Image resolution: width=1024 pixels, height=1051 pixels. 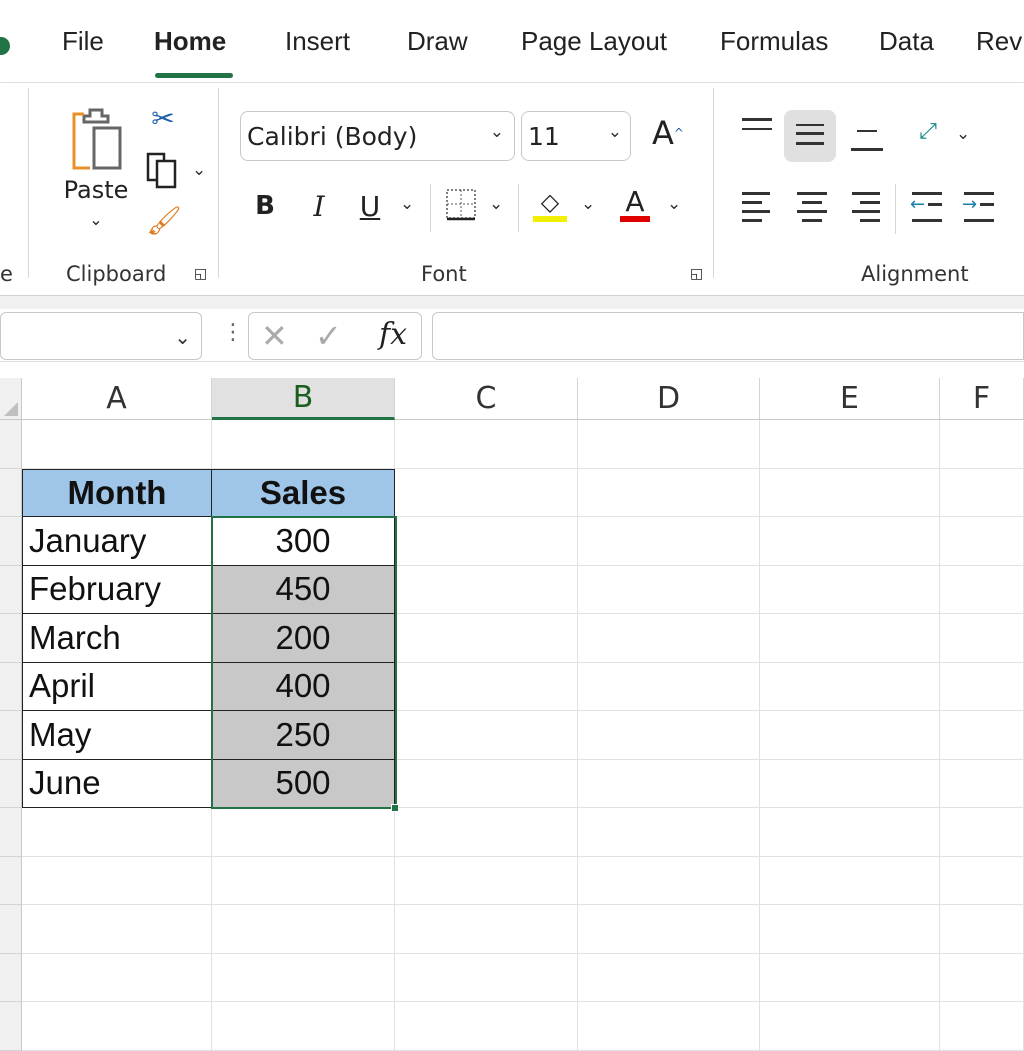 I want to click on top-align-button, so click(x=757, y=130).